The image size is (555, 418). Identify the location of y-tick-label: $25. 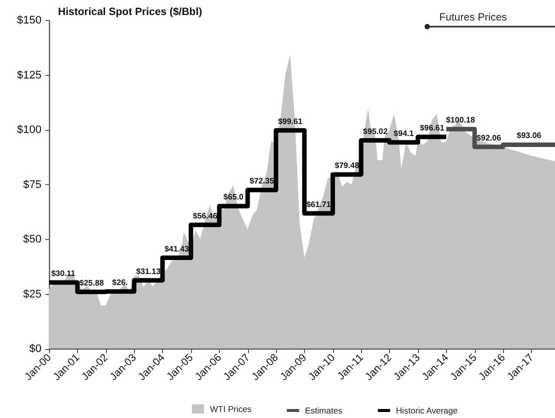
(32, 294).